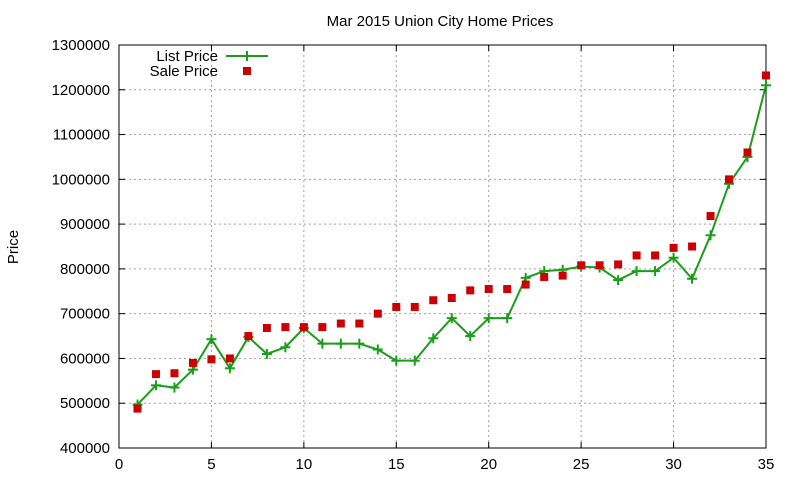  I want to click on y-tick-label: 1000000, so click(81, 179).